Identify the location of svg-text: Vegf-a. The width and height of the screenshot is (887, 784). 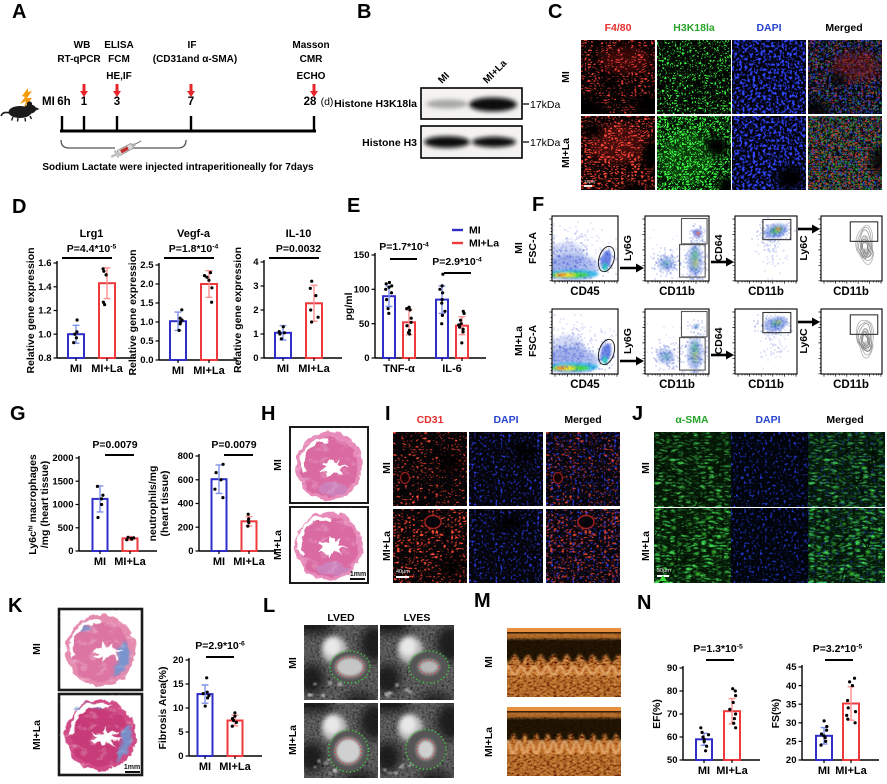
(194, 234).